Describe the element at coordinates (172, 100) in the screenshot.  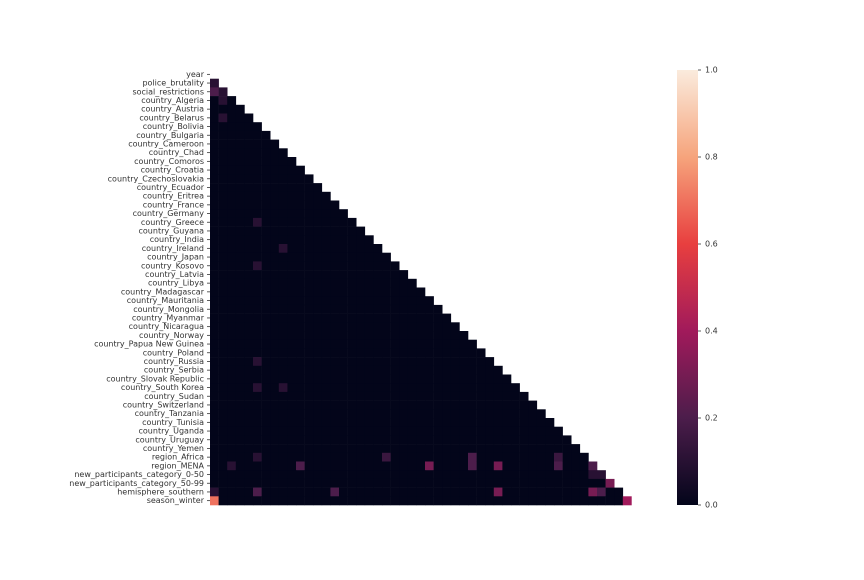
I see `y-tick-label: country_Algeria` at that location.